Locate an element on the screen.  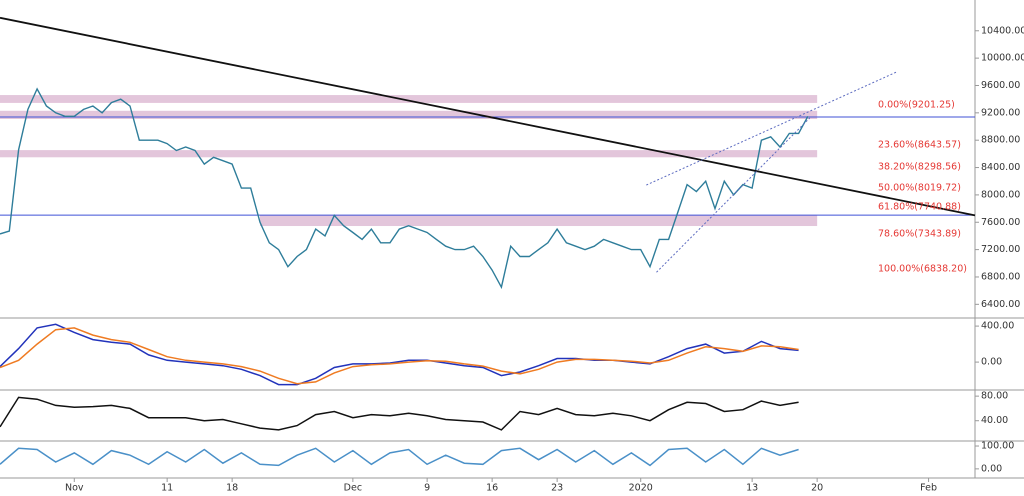
y-tick-label: 8400.00 is located at coordinates (1000, 167).